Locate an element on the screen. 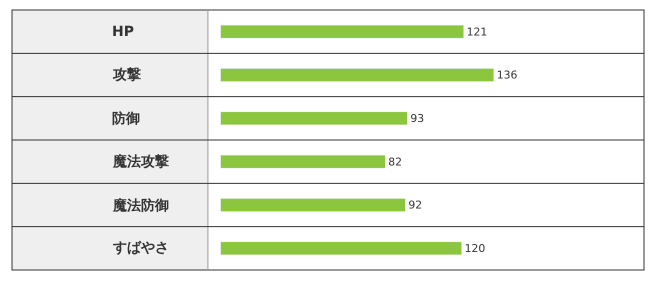 The width and height of the screenshot is (650, 282). y-tick-label: すばやさ is located at coordinates (140, 248).